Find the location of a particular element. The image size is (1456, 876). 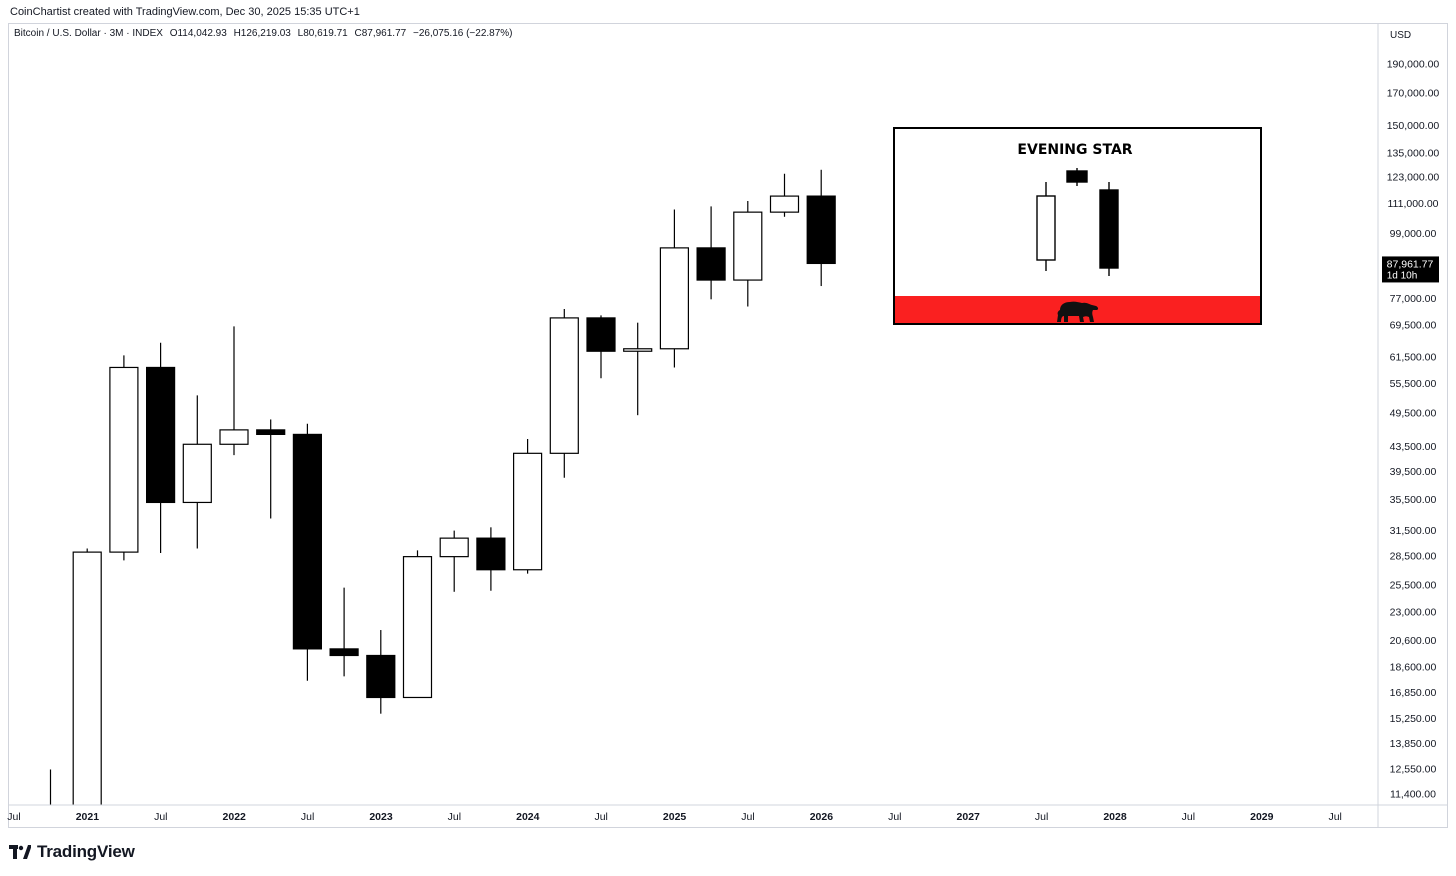

time-tick-label: 2028 is located at coordinates (1115, 817).